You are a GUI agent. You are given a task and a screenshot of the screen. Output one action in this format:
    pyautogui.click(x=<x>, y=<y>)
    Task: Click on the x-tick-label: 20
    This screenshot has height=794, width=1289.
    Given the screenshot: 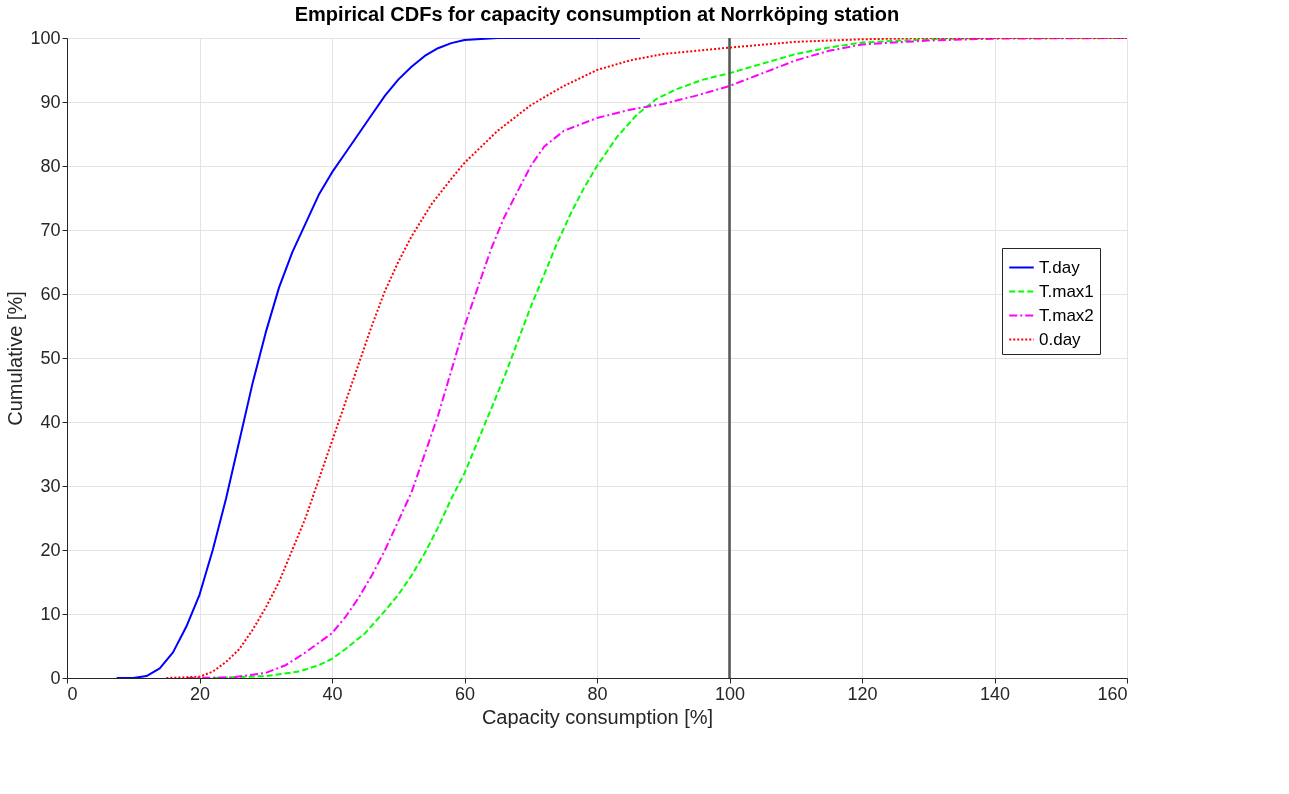 What is the action you would take?
    pyautogui.click(x=200, y=693)
    